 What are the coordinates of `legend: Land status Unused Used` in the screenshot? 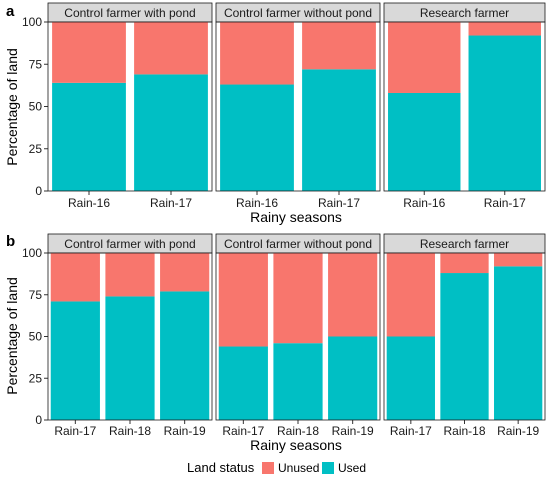 It's located at (276, 467).